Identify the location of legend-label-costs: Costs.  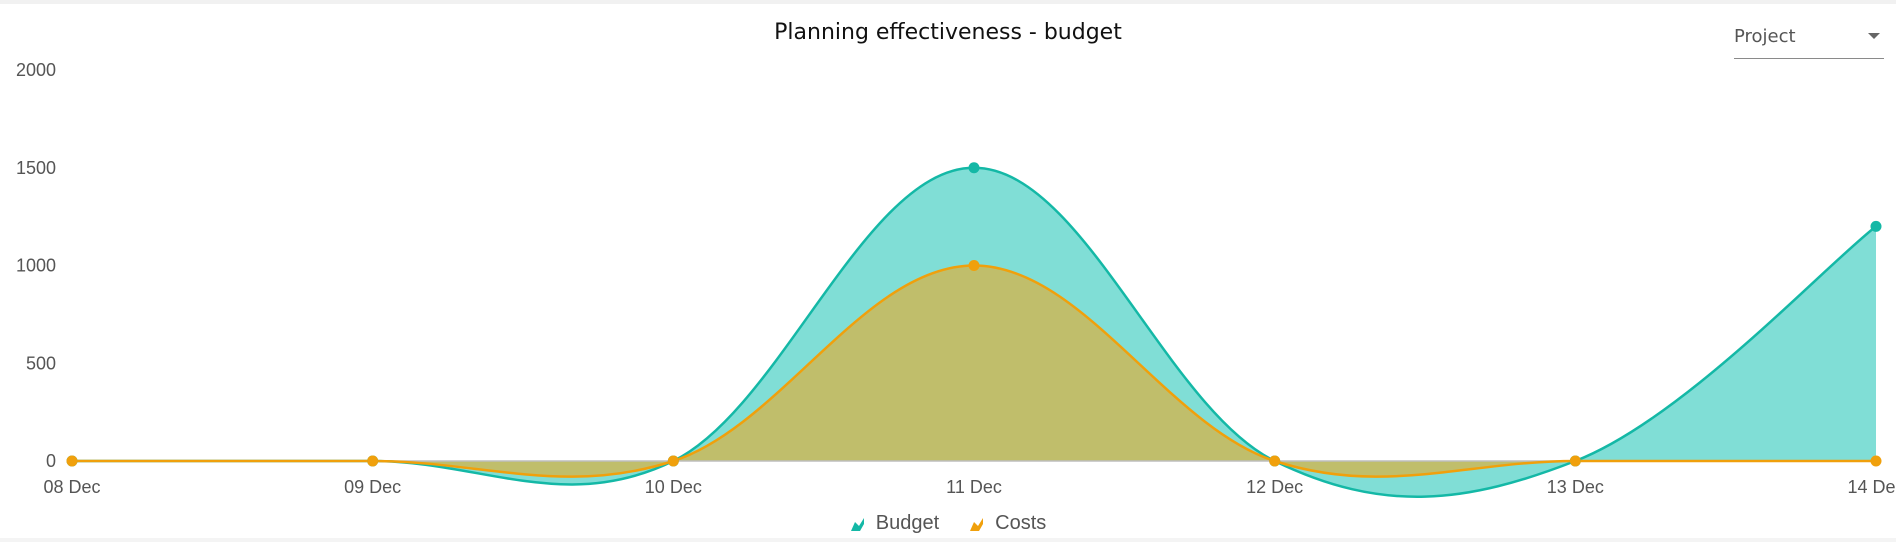
(1021, 523).